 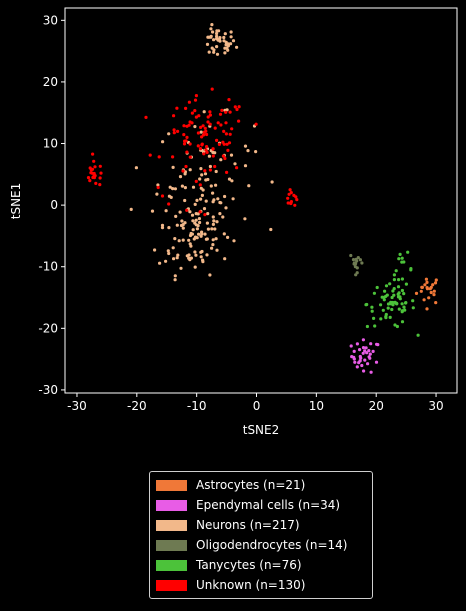 What do you see at coordinates (316, 406) in the screenshot?
I see `x-tick-label: 10` at bounding box center [316, 406].